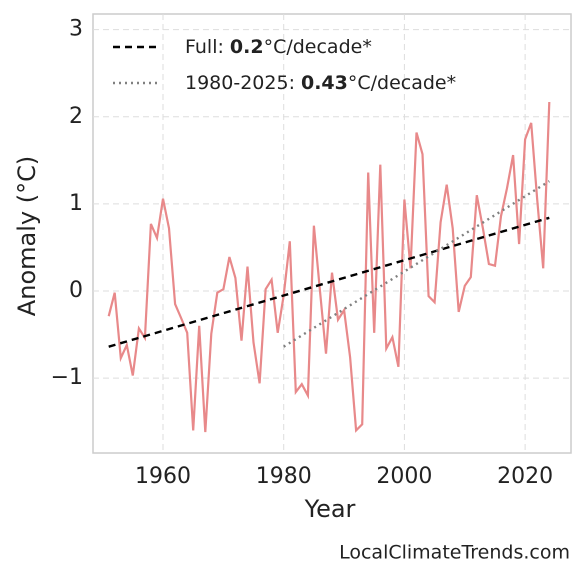 The height and width of the screenshot is (580, 585). What do you see at coordinates (204, 47) in the screenshot?
I see `legend-label: Full:` at bounding box center [204, 47].